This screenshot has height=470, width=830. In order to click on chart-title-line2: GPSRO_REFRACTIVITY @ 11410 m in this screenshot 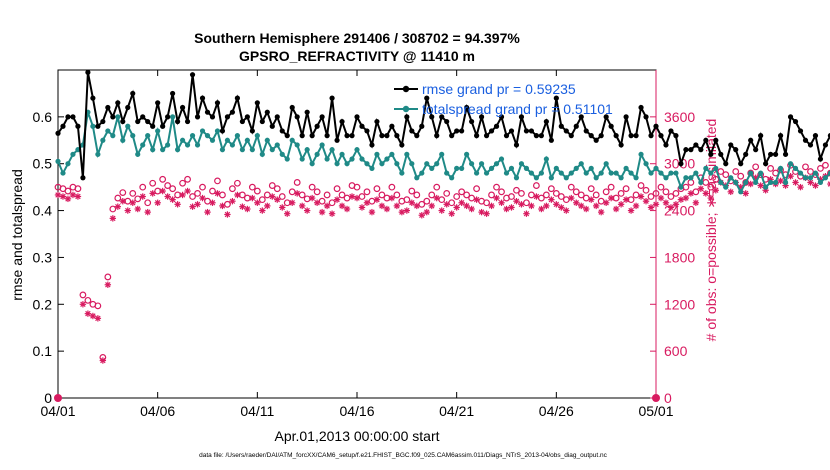, I will do `click(357, 56)`.